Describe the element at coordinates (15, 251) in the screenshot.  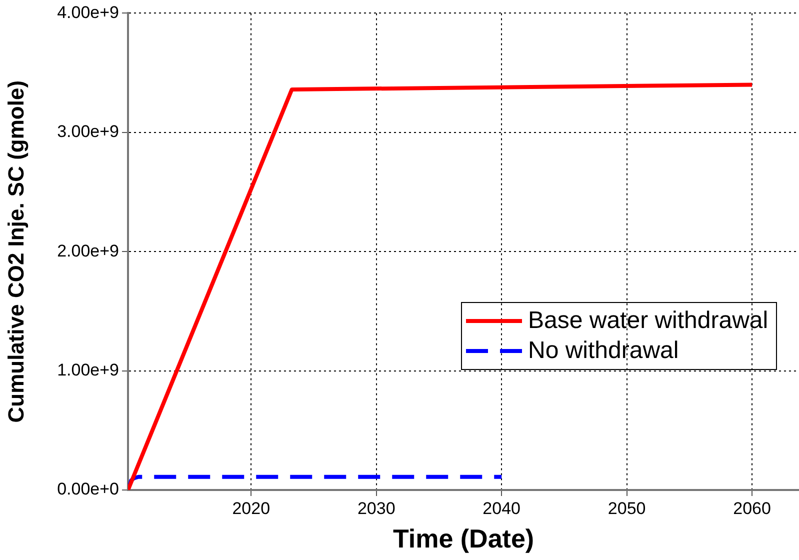
I see `y-axis-title: Cumulative CO2 Inje. SC (gmole)` at that location.